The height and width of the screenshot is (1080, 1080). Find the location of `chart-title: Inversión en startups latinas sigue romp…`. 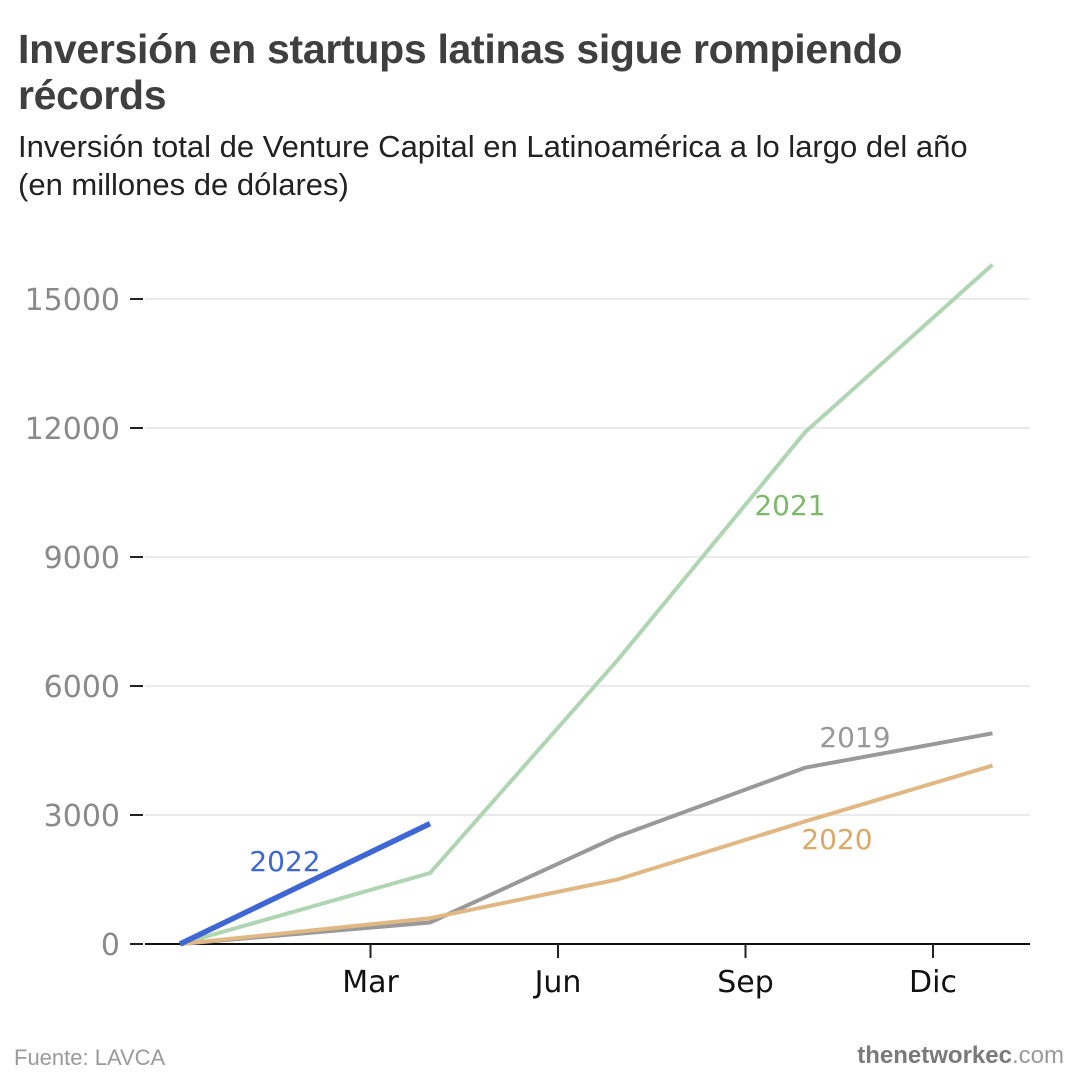

chart-title: Inversión en startups latinas sigue romp… is located at coordinates (460, 72).